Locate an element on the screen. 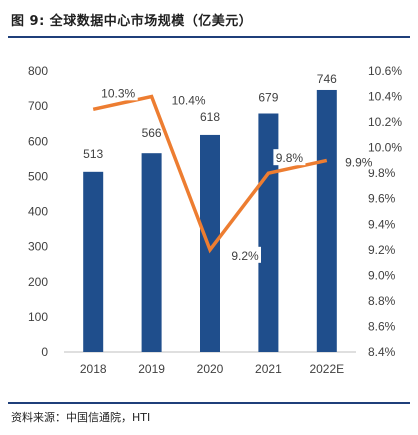 Image resolution: width=418 pixels, height=435 pixels. source-note: 资料来源：中国信通院，HTI is located at coordinates (81, 417).